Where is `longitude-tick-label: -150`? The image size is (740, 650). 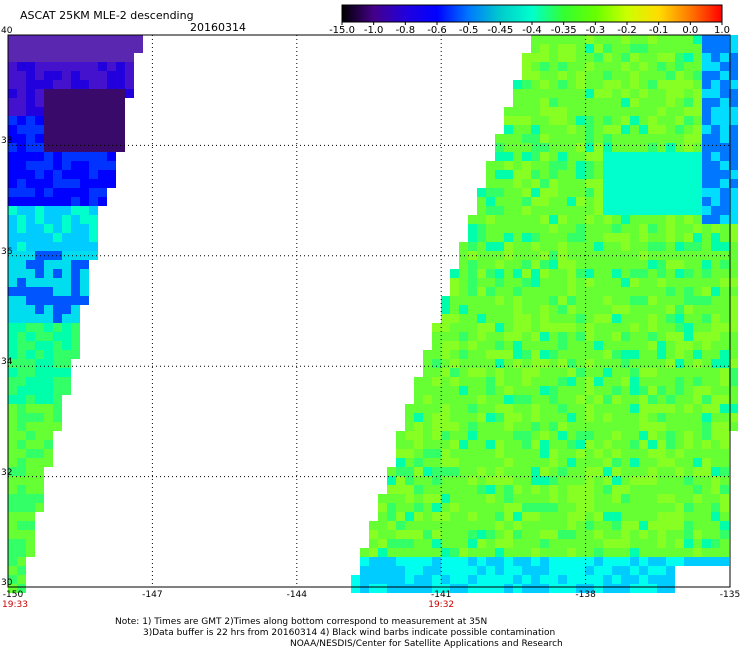
longitude-tick-label: -150 is located at coordinates (13, 595).